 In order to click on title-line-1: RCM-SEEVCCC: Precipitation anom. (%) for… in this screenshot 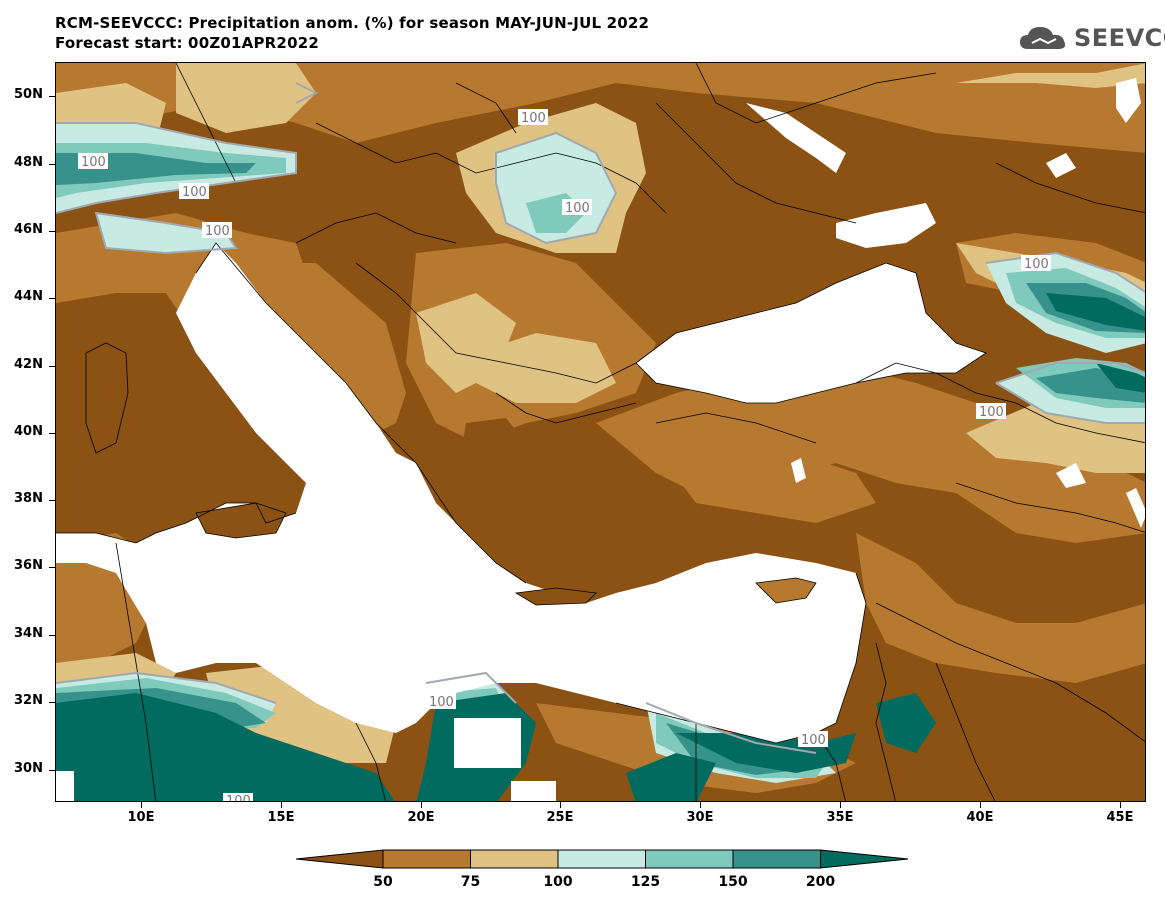, I will do `click(352, 23)`.